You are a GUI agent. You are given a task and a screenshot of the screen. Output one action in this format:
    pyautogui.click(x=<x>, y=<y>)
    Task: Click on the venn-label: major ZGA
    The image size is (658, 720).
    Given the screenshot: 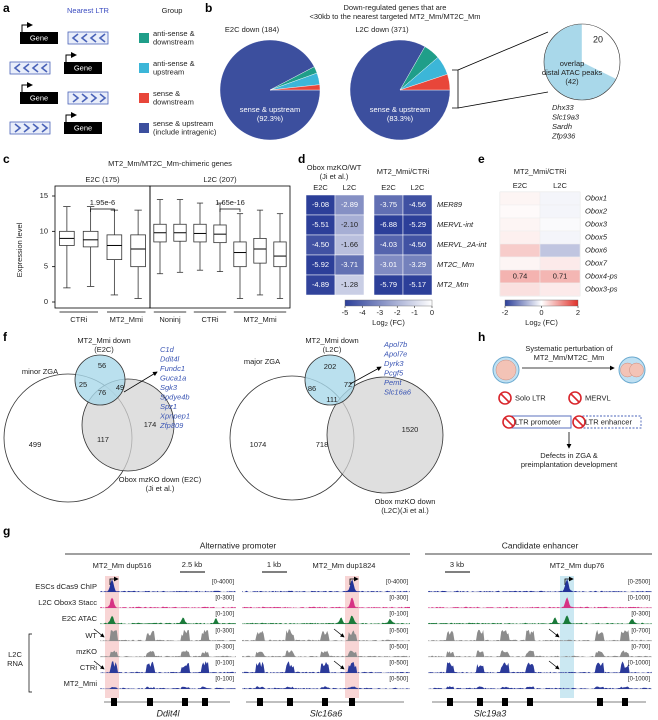 What is the action you would take?
    pyautogui.click(x=262, y=361)
    